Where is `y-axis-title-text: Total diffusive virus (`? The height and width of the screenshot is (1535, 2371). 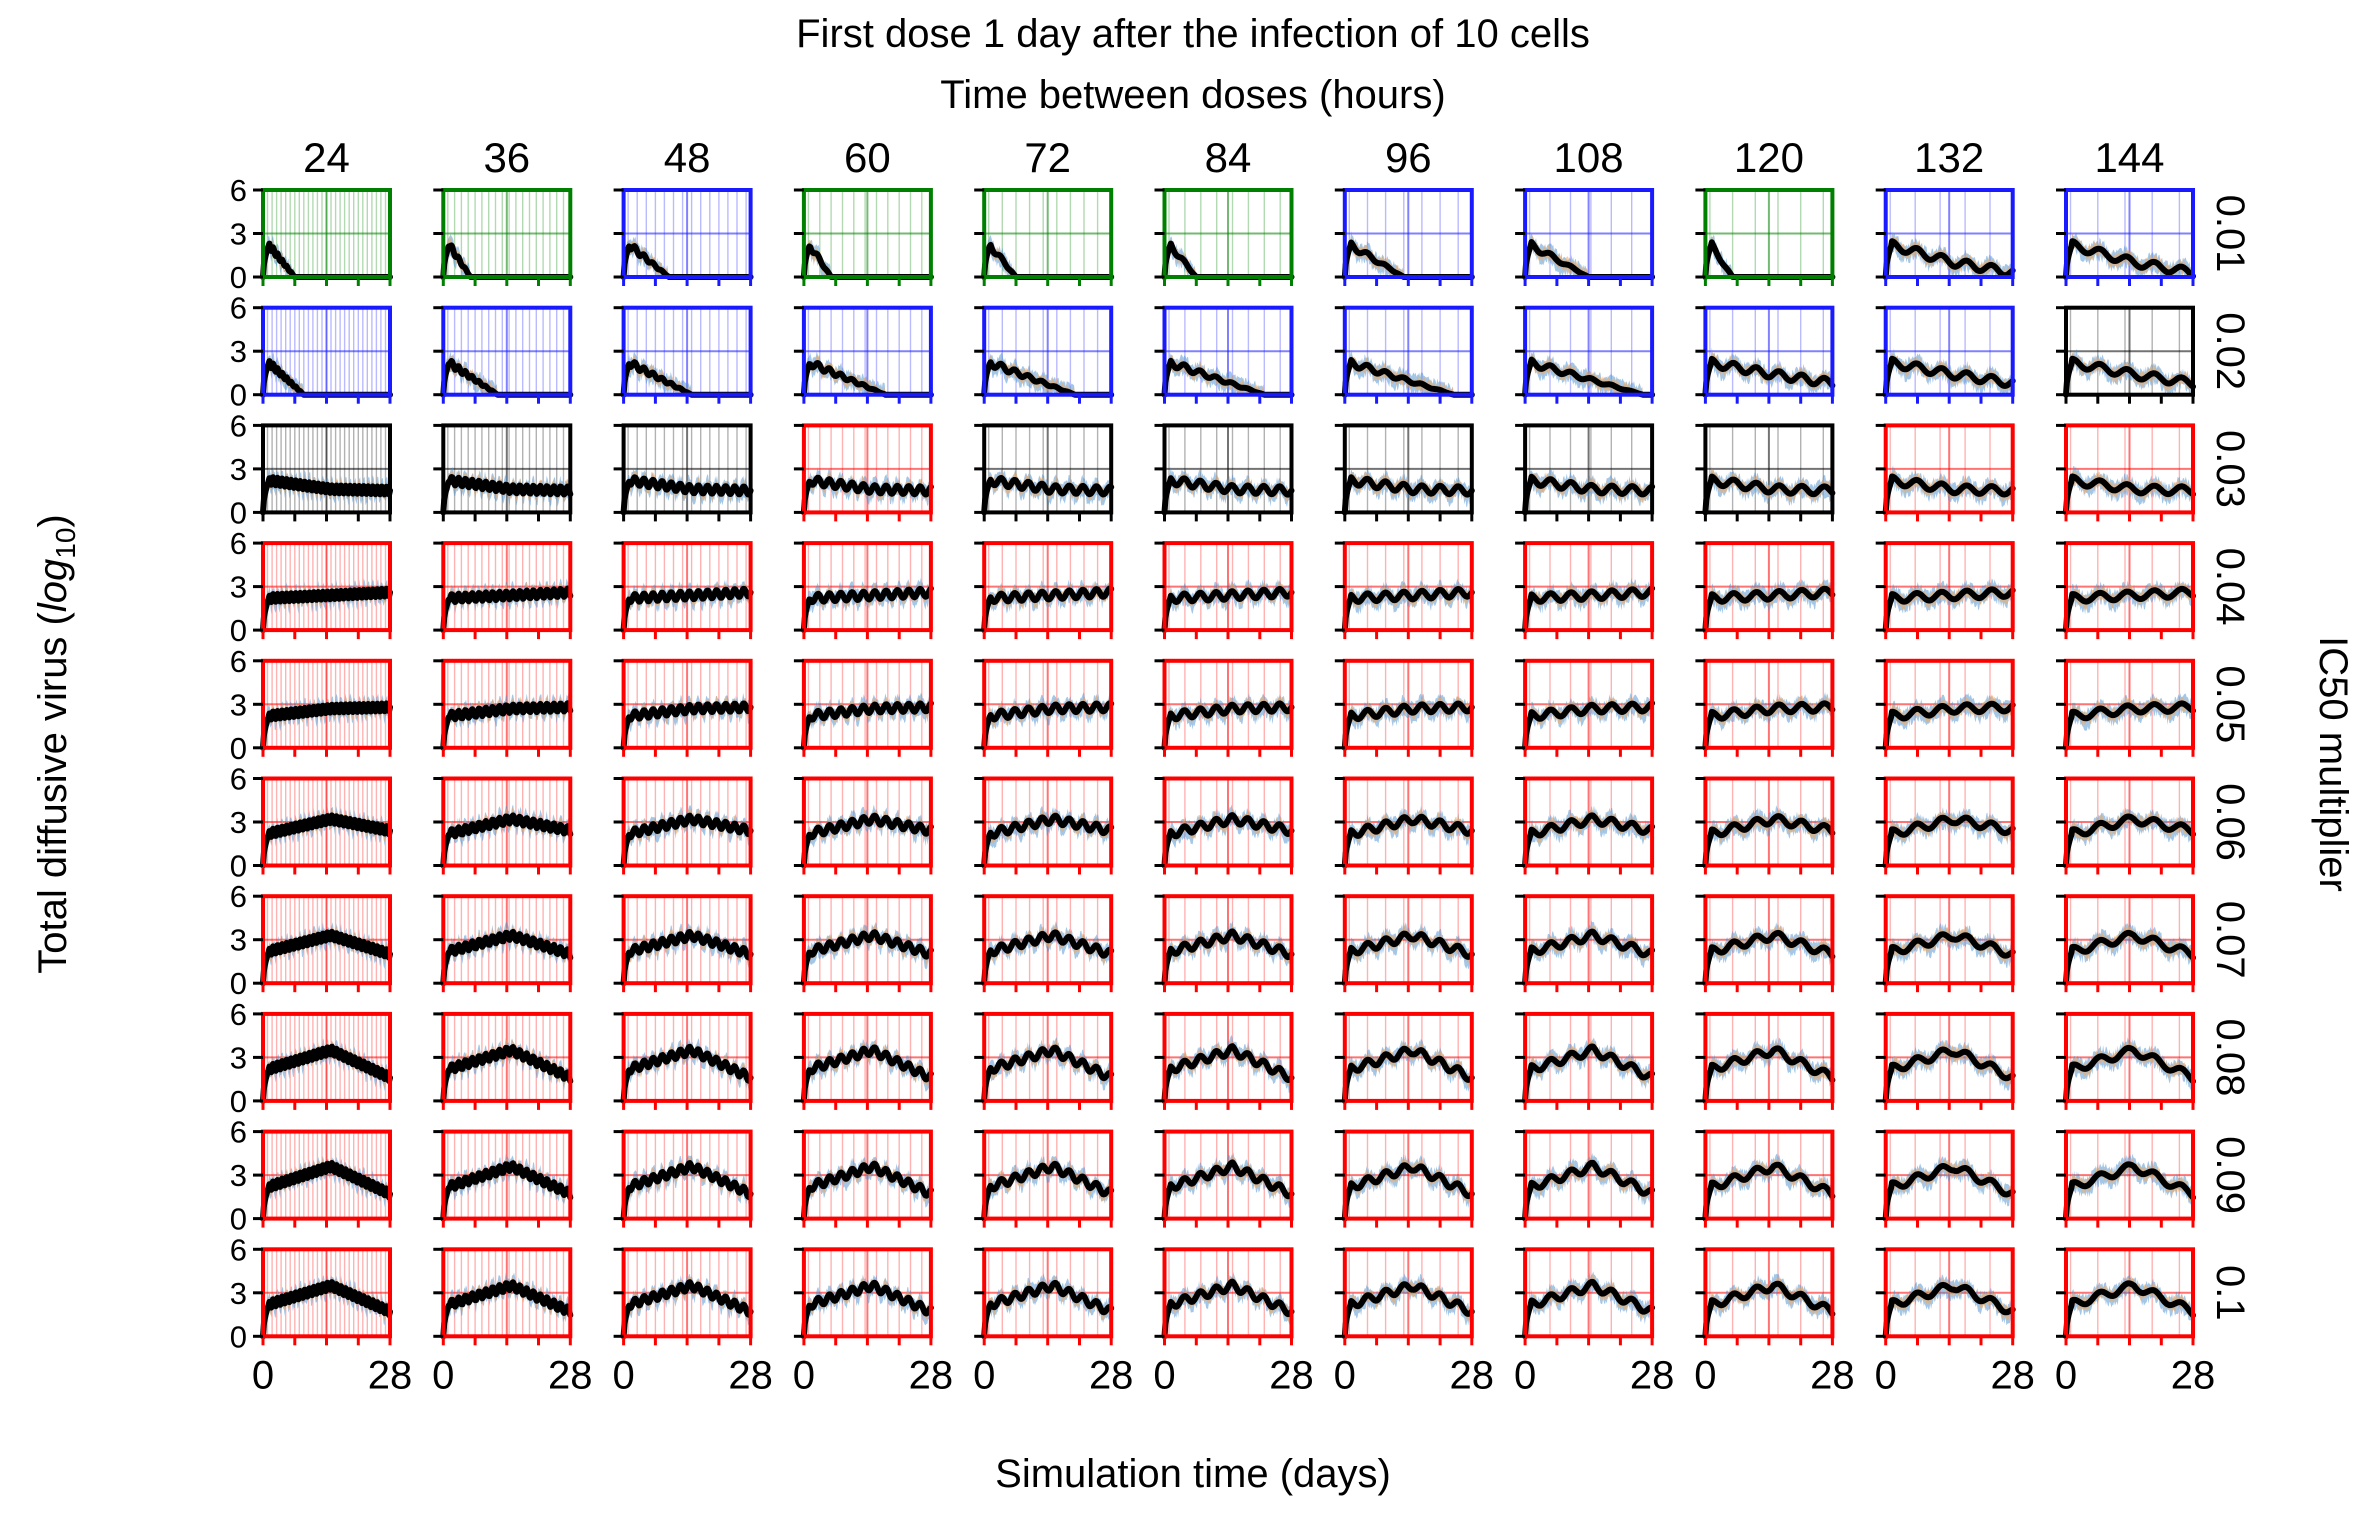
y-axis-title-text: Total diffusive virus ( is located at coordinates (53, 792).